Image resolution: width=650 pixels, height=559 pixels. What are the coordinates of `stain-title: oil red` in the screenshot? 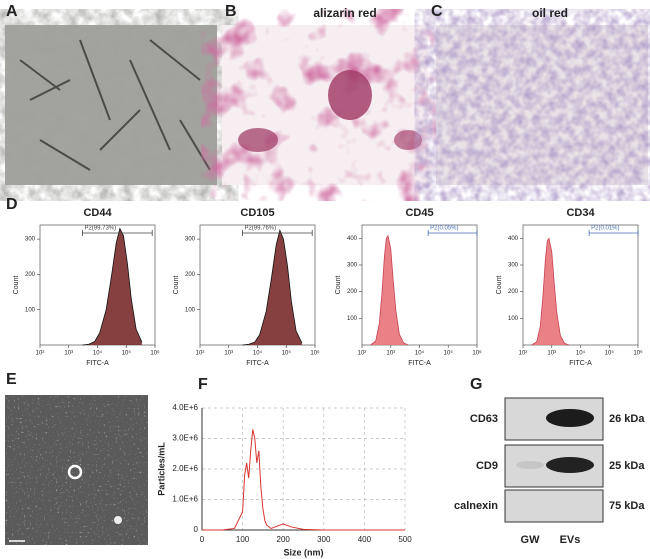 It's located at (550, 13).